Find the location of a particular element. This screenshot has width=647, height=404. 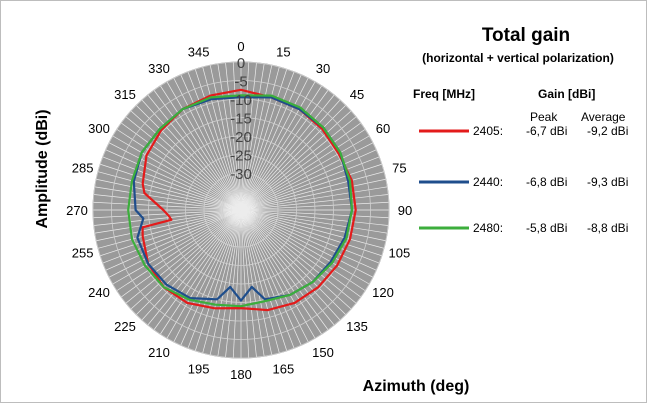

angle-label-0: 0 is located at coordinates (240, 46).